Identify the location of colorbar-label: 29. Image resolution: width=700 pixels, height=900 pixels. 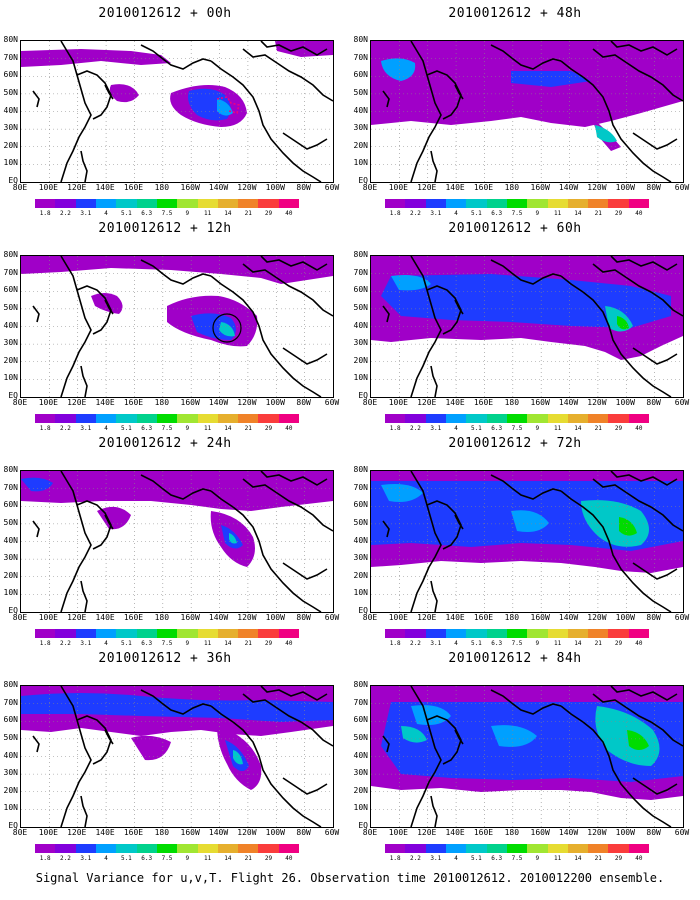
(268, 213).